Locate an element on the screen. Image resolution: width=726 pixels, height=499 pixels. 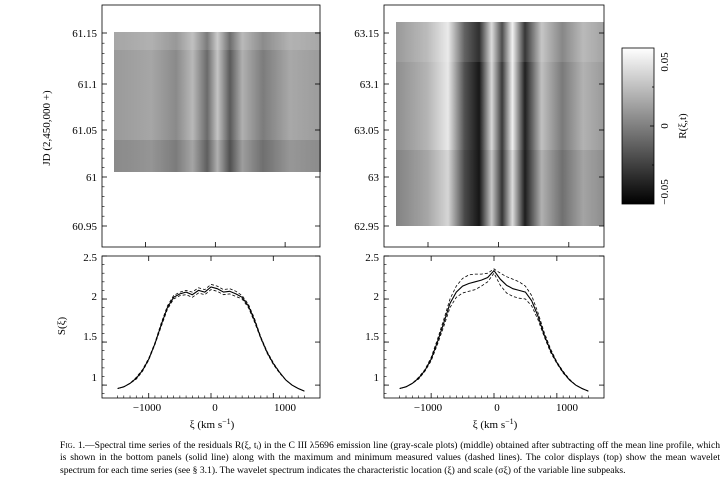
top-right-ytick: 63.05 is located at coordinates (366, 131).